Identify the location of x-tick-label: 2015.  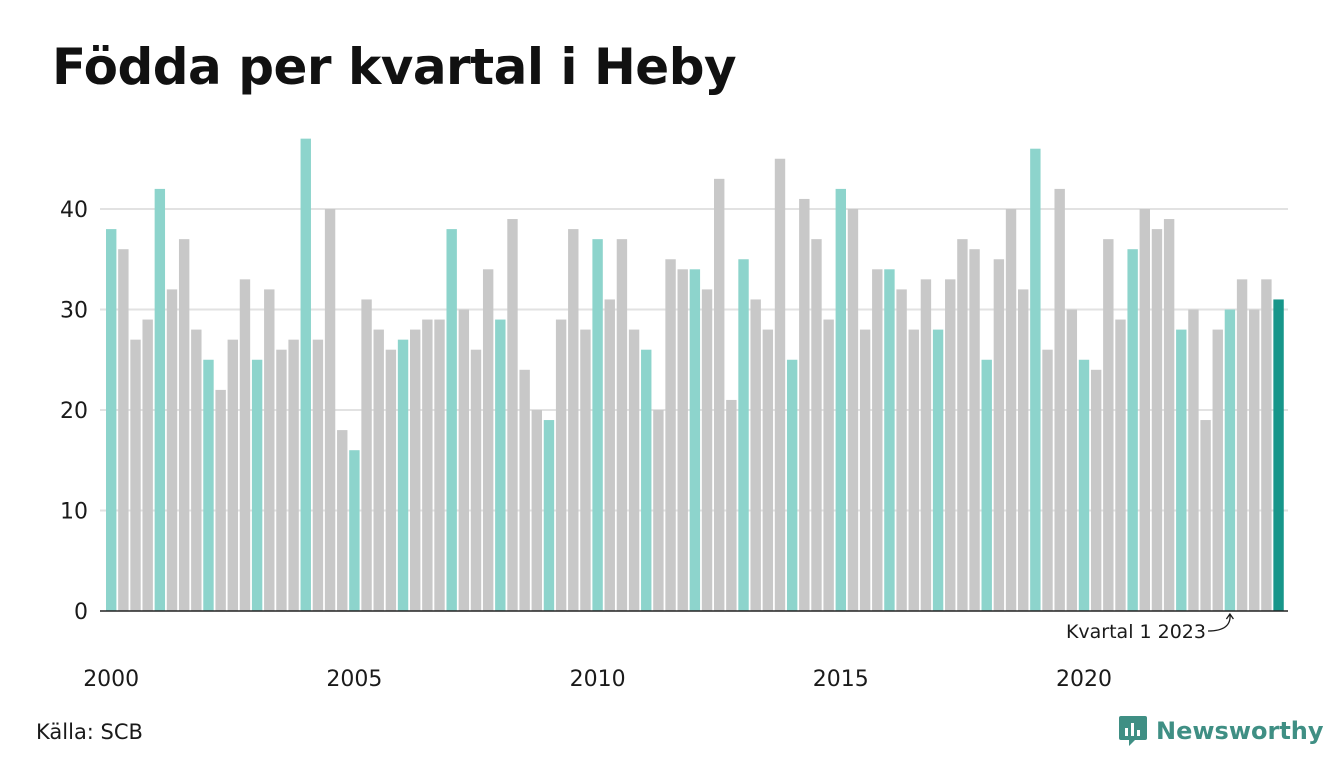
(841, 679).